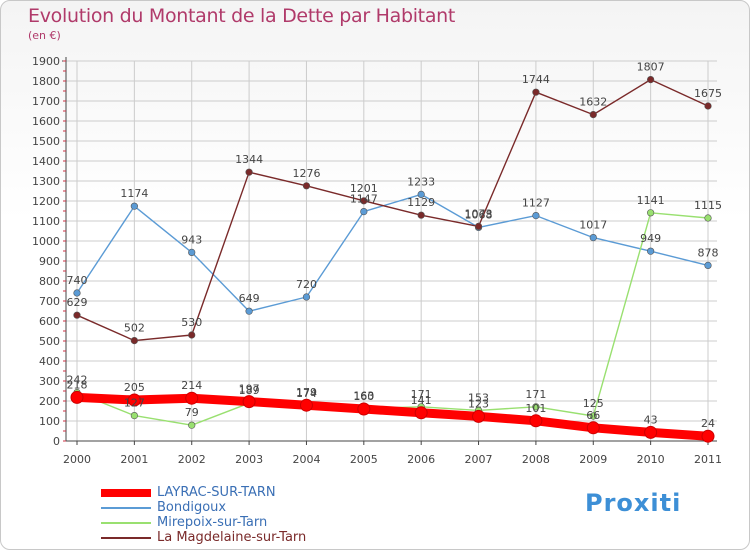 The height and width of the screenshot is (550, 750). What do you see at coordinates (536, 79) in the screenshot?
I see `data-label: 1744` at bounding box center [536, 79].